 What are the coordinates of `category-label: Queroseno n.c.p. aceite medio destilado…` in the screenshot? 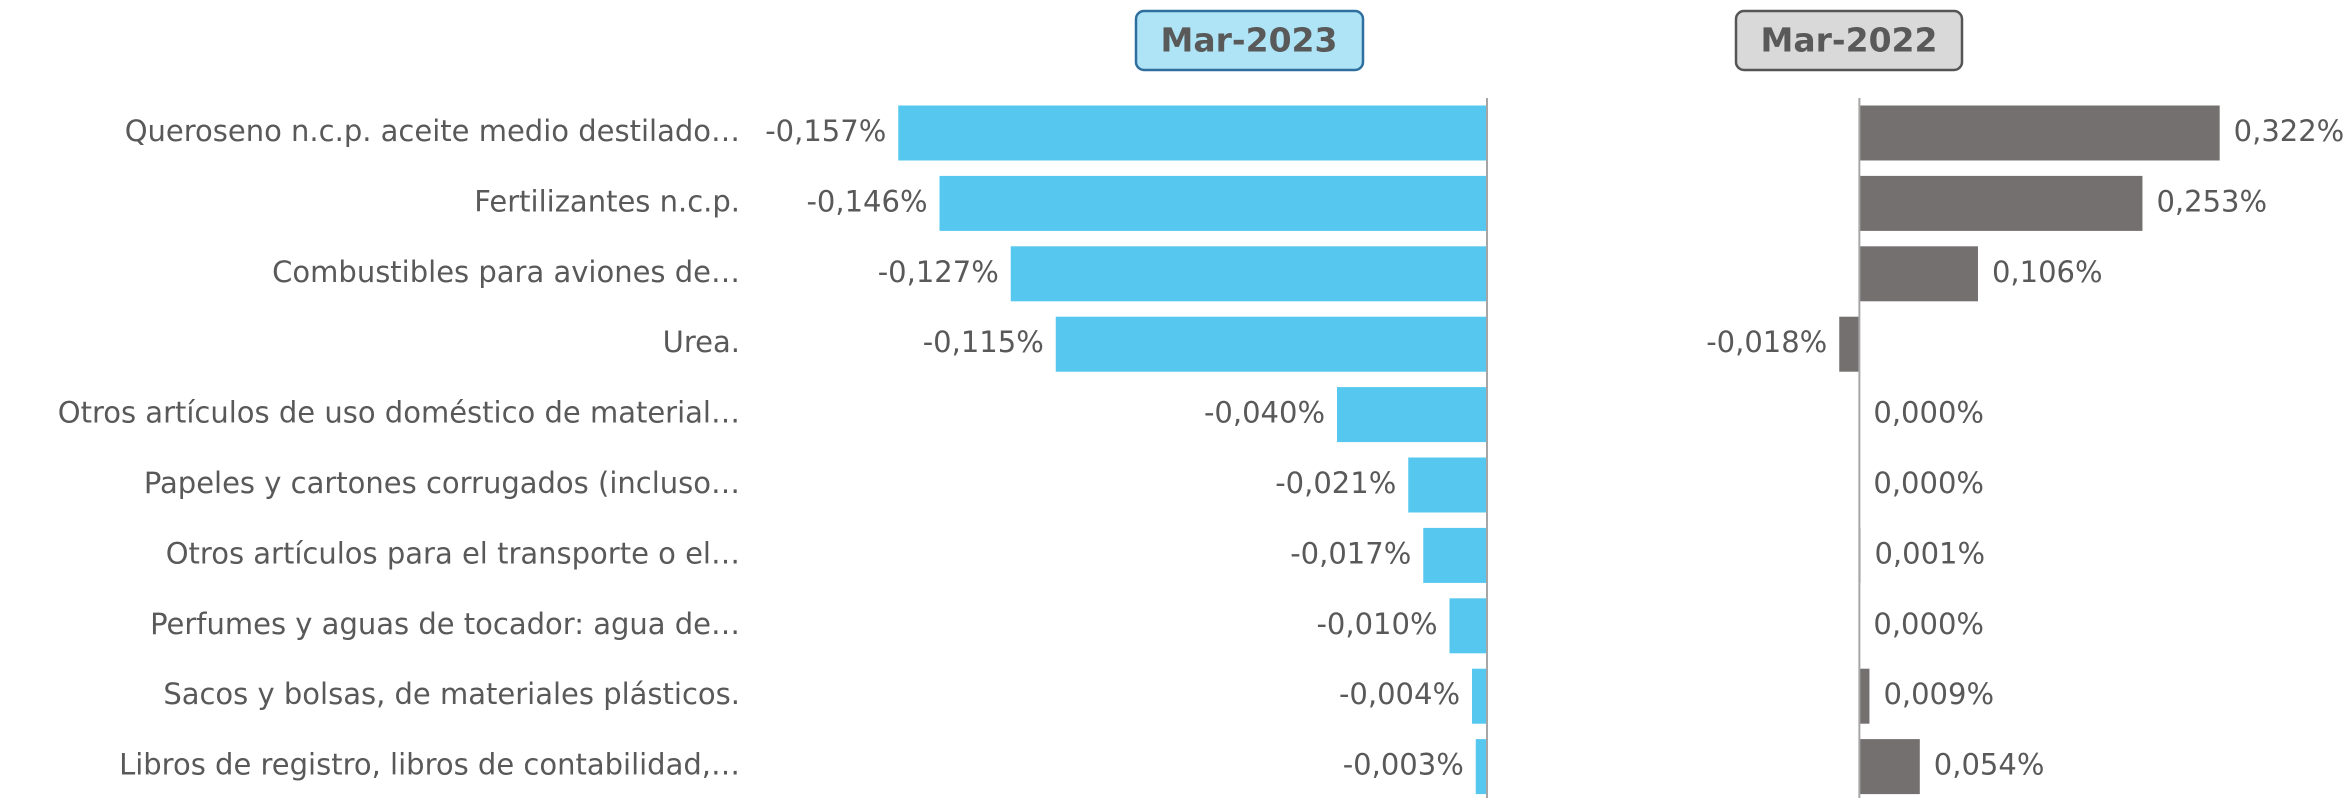 It's located at (432, 131).